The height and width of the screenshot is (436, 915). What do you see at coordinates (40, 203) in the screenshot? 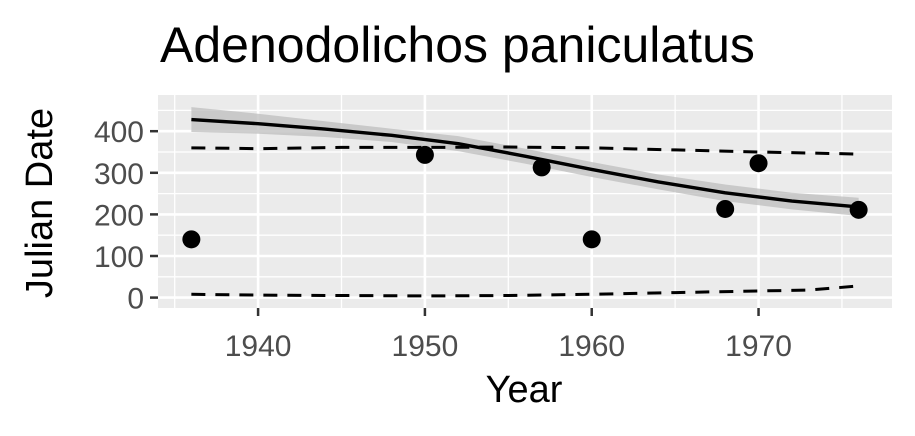
I see `y-axis-title: Julian Date` at bounding box center [40, 203].